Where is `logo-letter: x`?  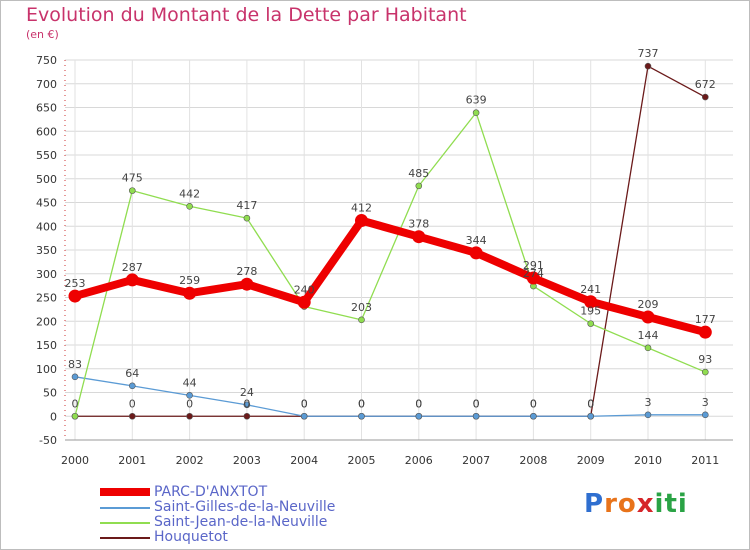
logo-letter: x is located at coordinates (645, 504).